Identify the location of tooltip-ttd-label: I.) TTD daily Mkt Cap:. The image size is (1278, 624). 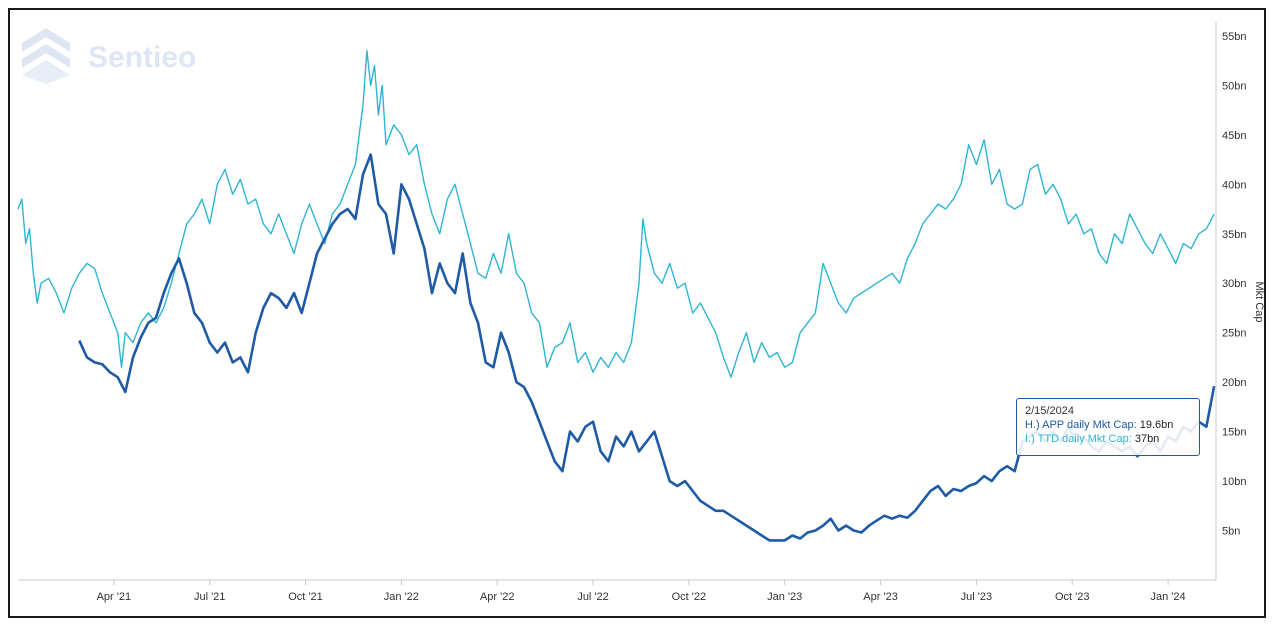
(1078, 439).